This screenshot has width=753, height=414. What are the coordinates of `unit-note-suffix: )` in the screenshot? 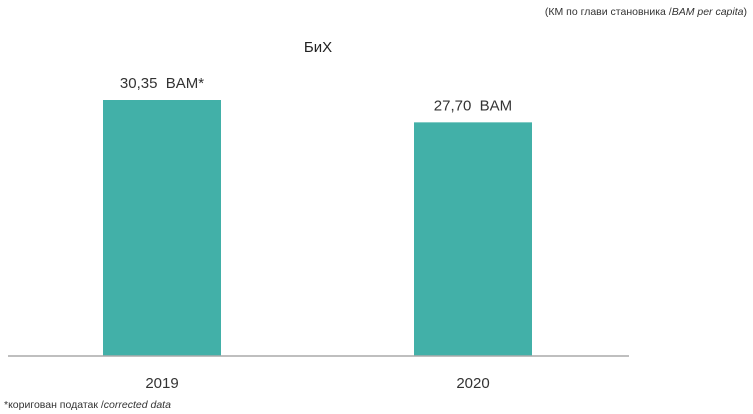 It's located at (745, 12).